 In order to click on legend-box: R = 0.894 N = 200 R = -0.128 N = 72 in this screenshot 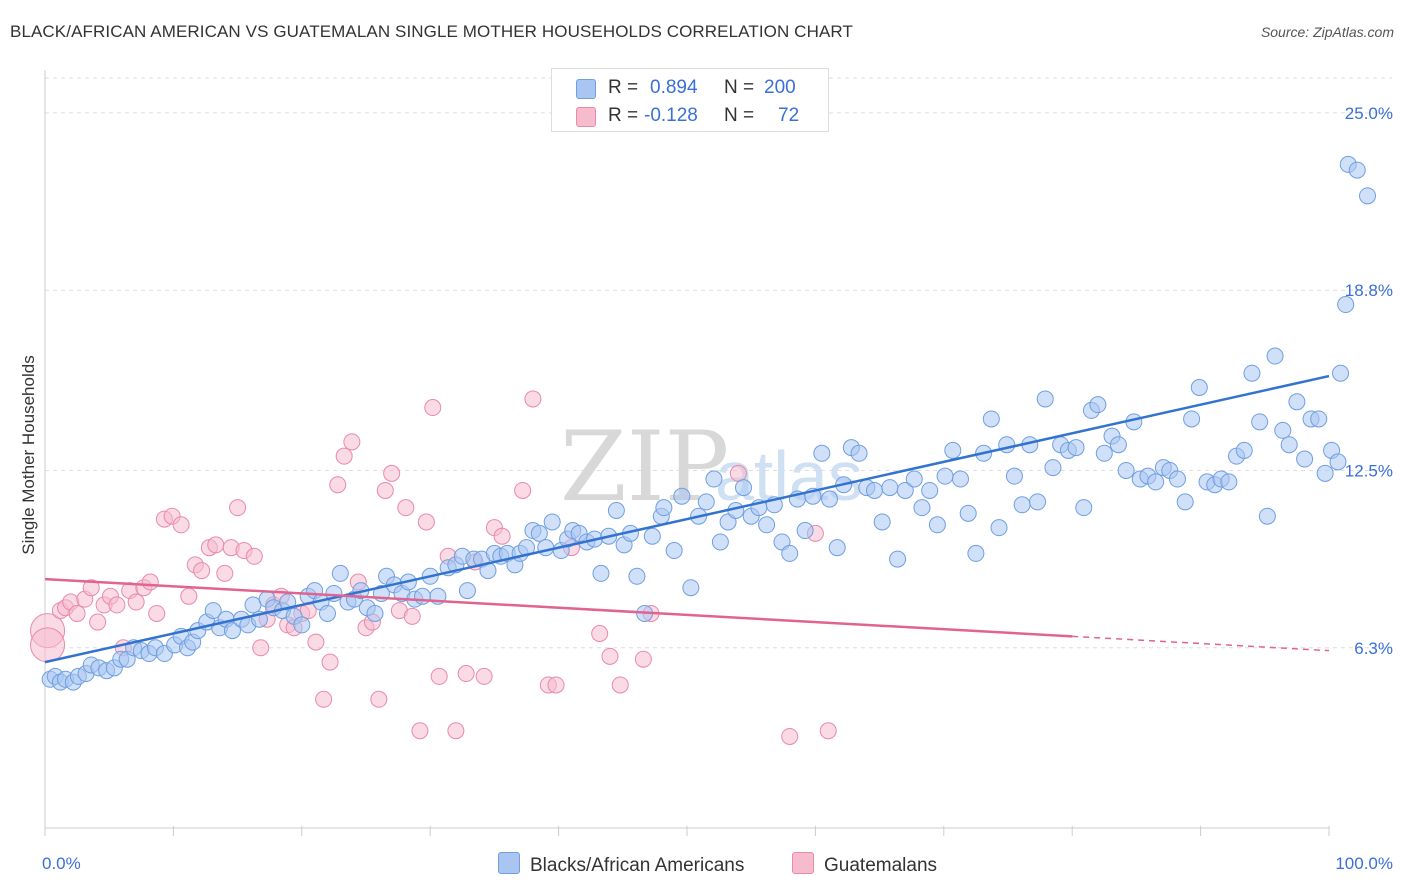, I will do `click(690, 100)`.